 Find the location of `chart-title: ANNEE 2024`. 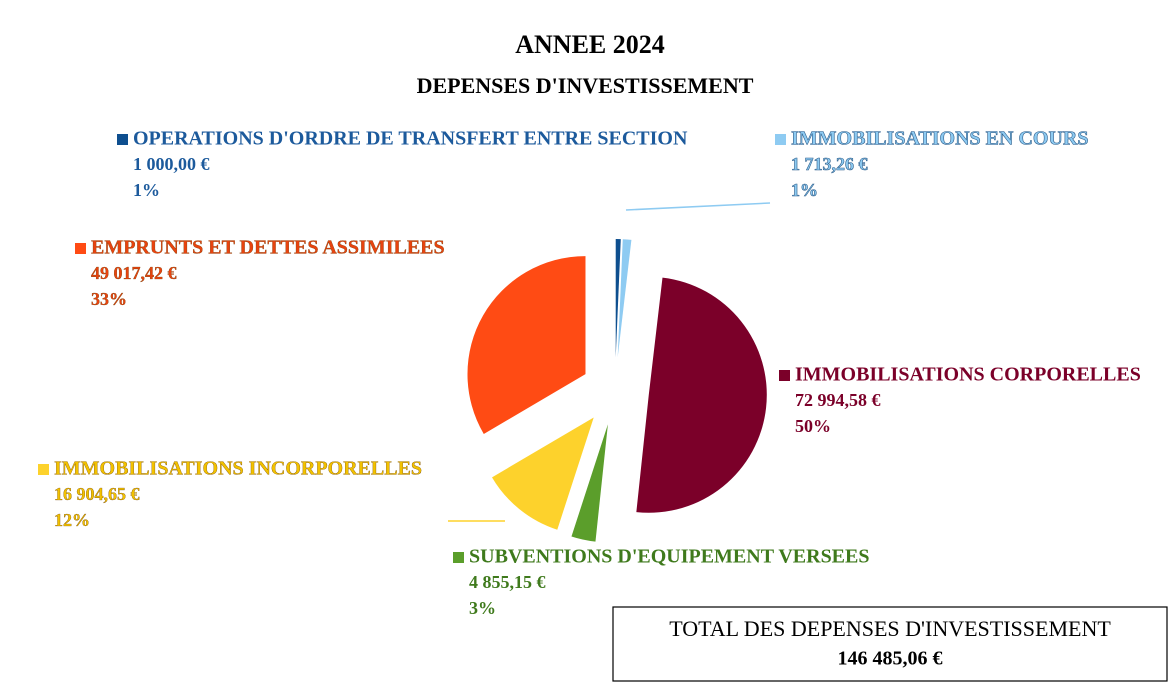

chart-title: ANNEE 2024 is located at coordinates (590, 44).